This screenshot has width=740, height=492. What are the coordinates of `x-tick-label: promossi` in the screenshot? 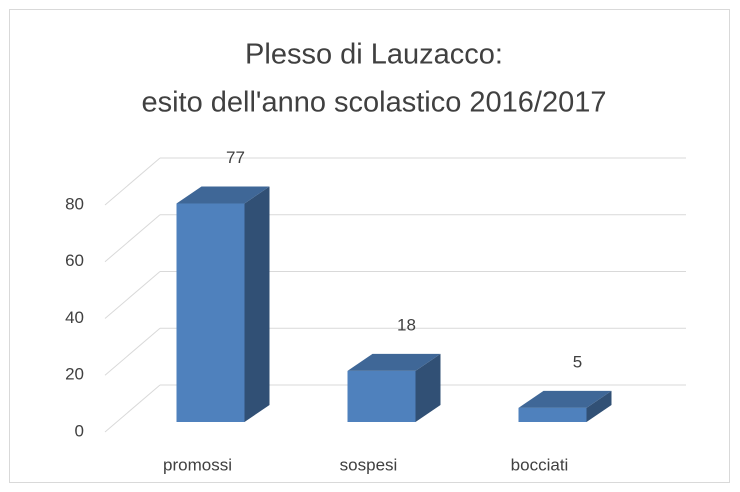 It's located at (197, 464).